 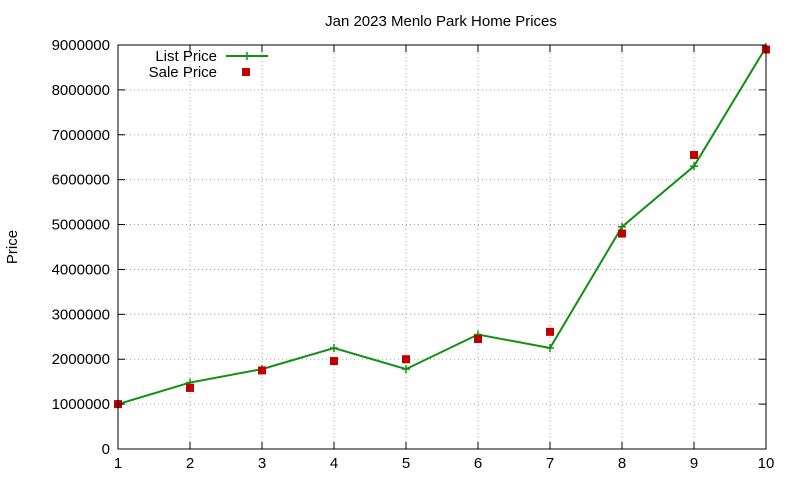 I want to click on x-tick-label: 2, so click(x=190, y=463).